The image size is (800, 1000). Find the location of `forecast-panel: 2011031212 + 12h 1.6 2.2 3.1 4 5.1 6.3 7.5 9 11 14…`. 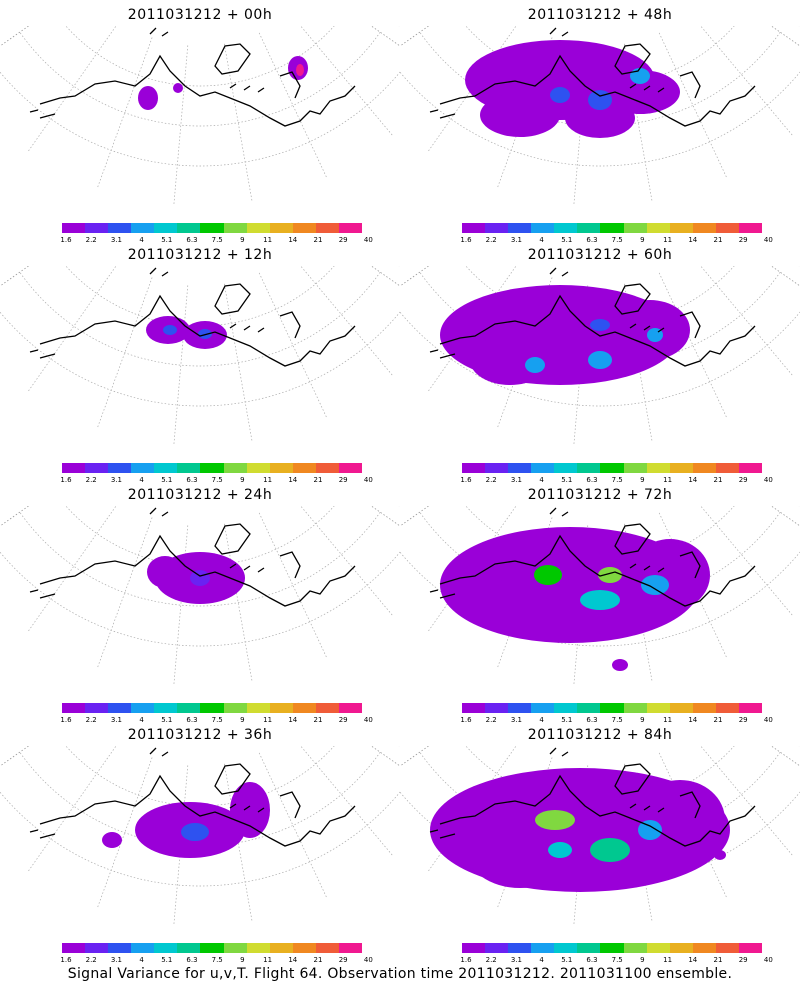

forecast-panel: 2011031212 + 12h 1.6 2.2 3.1 4 5.1 6.3 7.5 9 11 14… is located at coordinates (200, 362).